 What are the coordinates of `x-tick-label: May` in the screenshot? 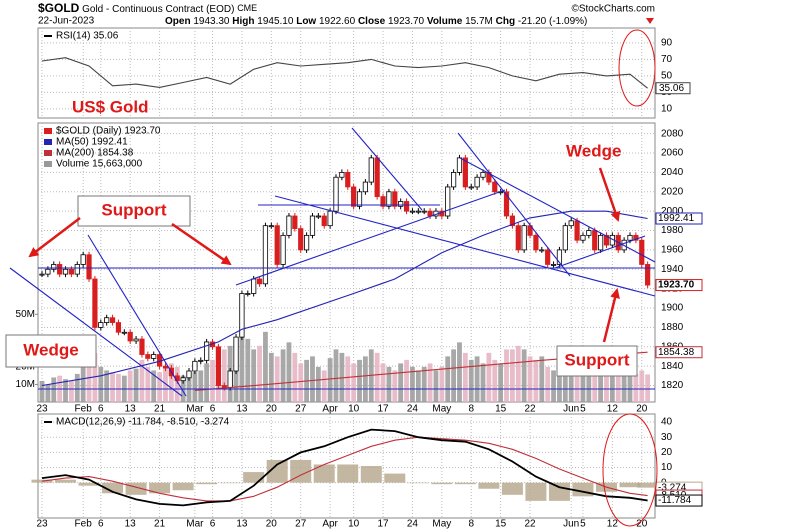 It's located at (441, 524).